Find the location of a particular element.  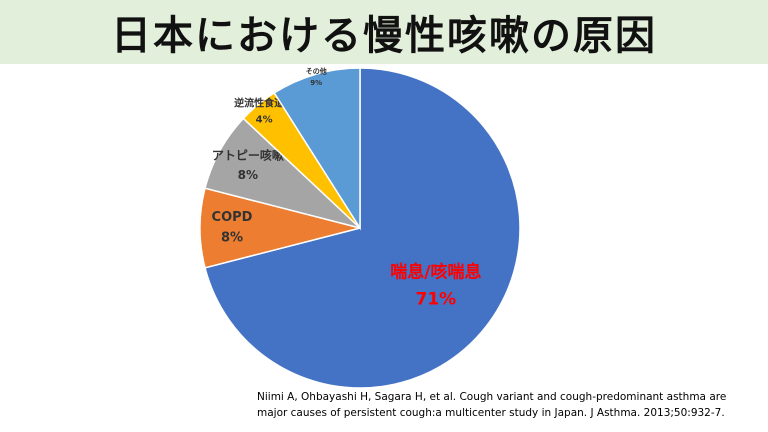

slice-label-1: COPD is located at coordinates (232, 217).